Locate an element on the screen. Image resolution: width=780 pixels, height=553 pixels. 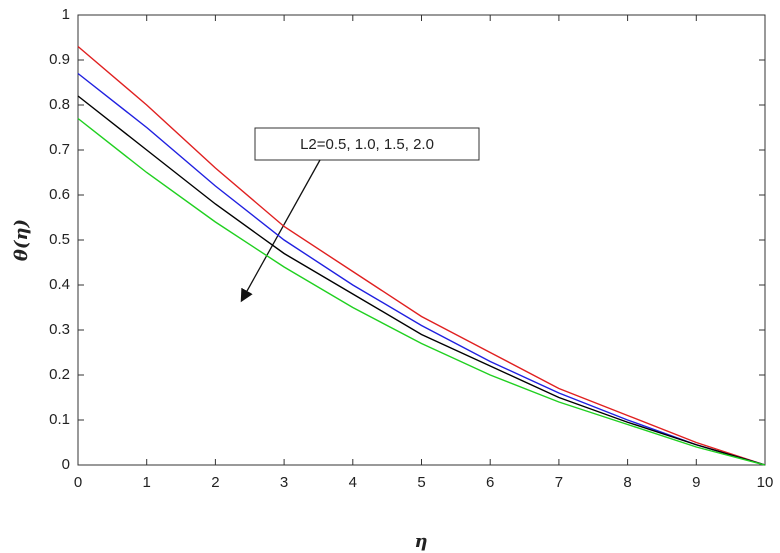
y-tick-label: 0.8 is located at coordinates (59, 104).